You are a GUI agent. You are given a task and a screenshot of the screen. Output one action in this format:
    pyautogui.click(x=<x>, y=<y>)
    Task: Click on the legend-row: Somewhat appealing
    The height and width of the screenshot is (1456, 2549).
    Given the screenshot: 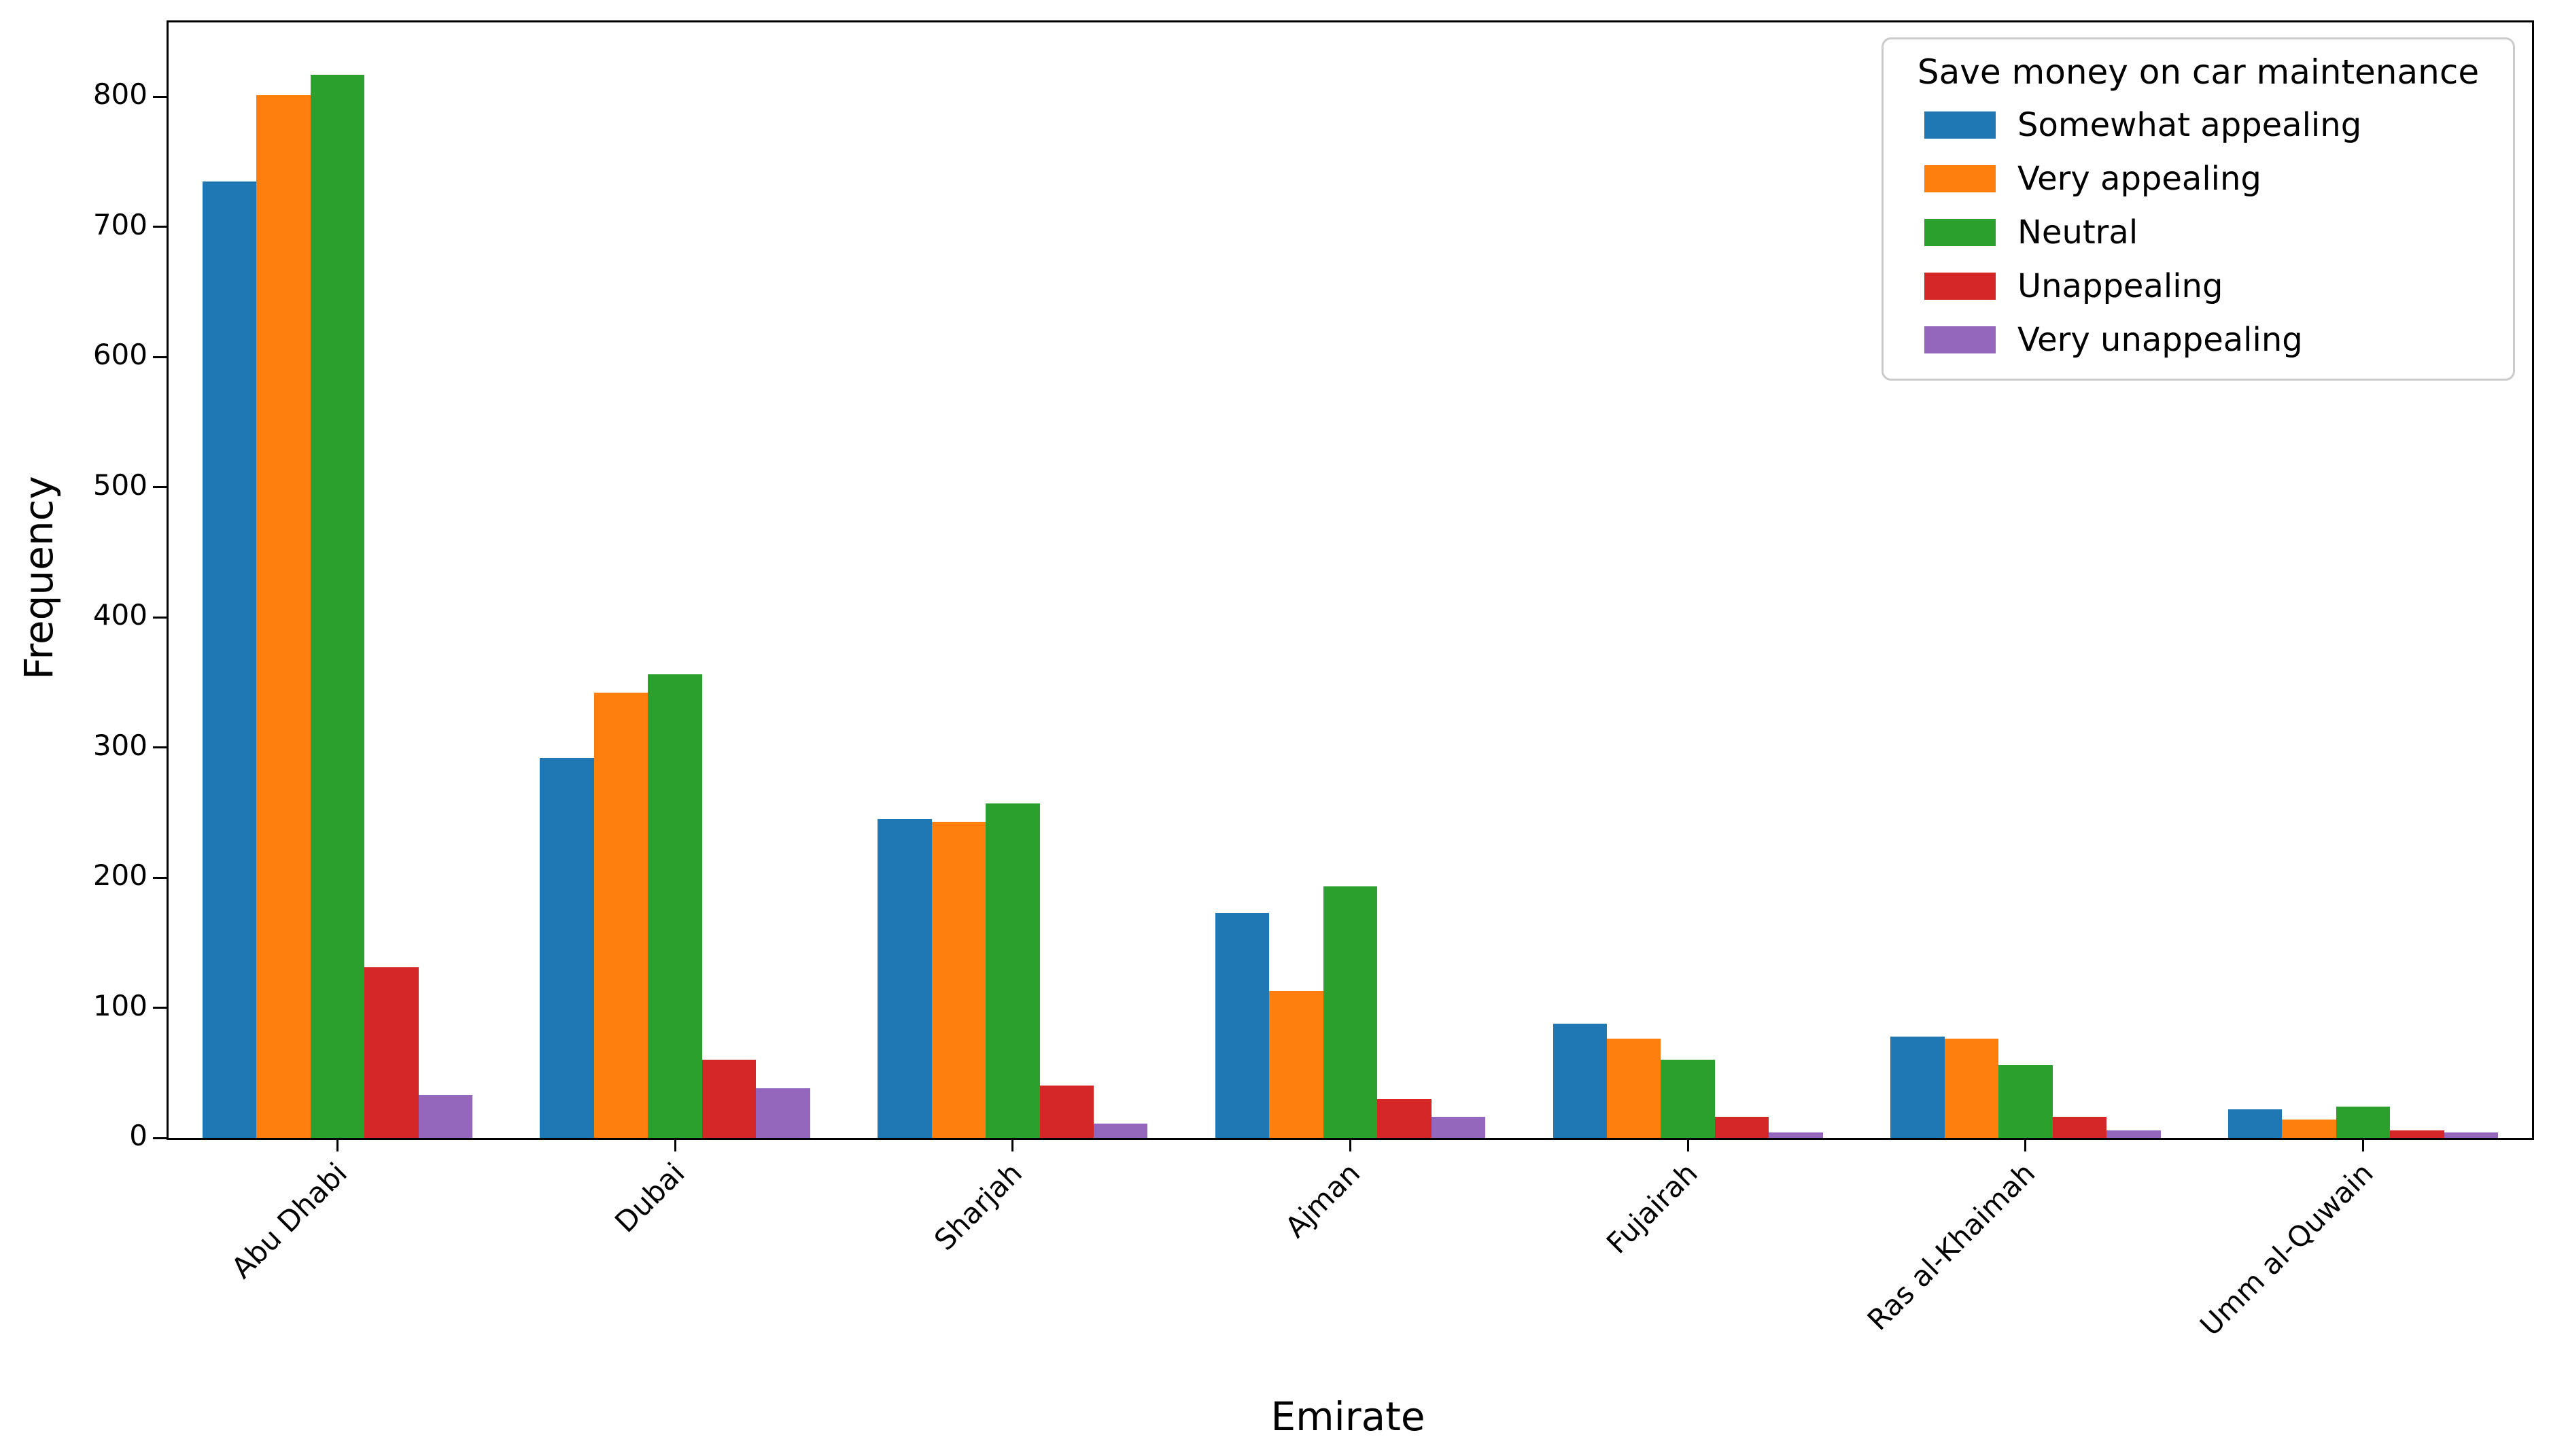 What is the action you would take?
    pyautogui.click(x=2198, y=125)
    